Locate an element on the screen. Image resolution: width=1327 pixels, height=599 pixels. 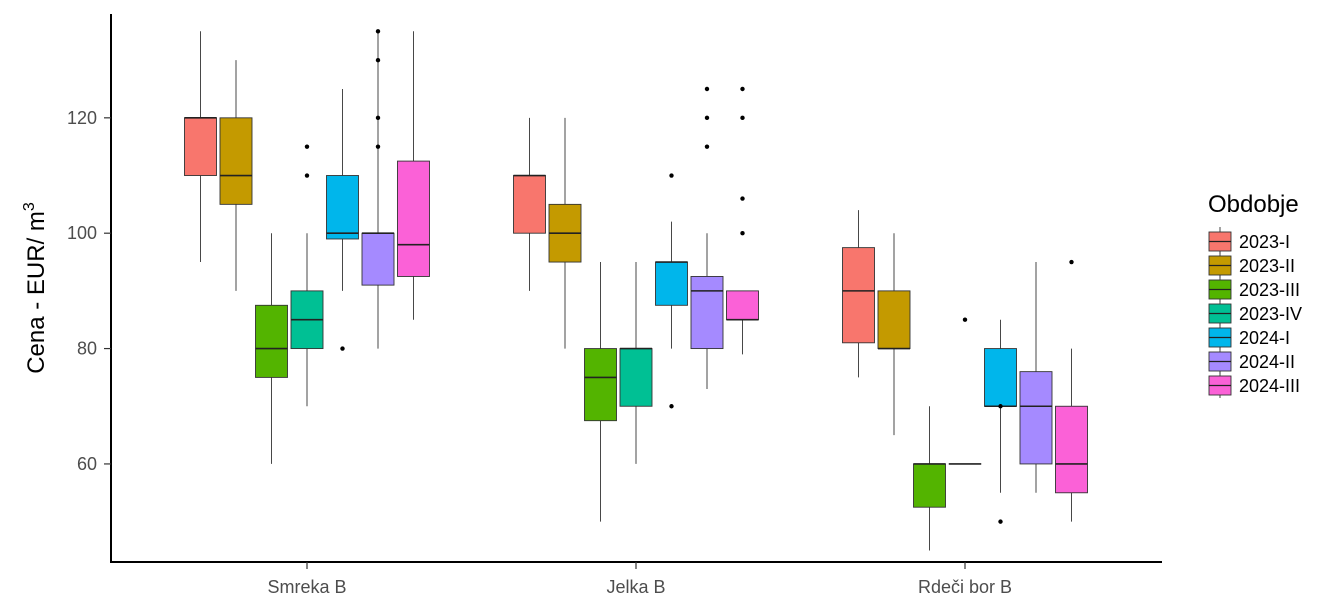
x-ticks: Smreka B Jelka B Rdeči bor B is located at coordinates (639, 579).